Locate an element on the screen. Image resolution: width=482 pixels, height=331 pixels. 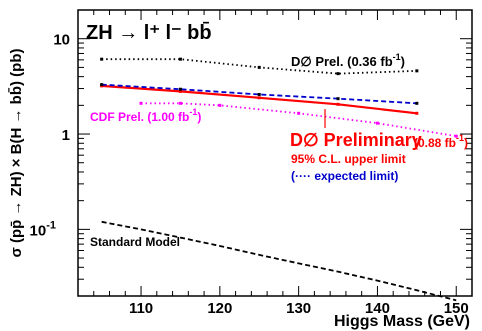
expected-limit-label: (···· expected limit) is located at coordinates (344, 176).